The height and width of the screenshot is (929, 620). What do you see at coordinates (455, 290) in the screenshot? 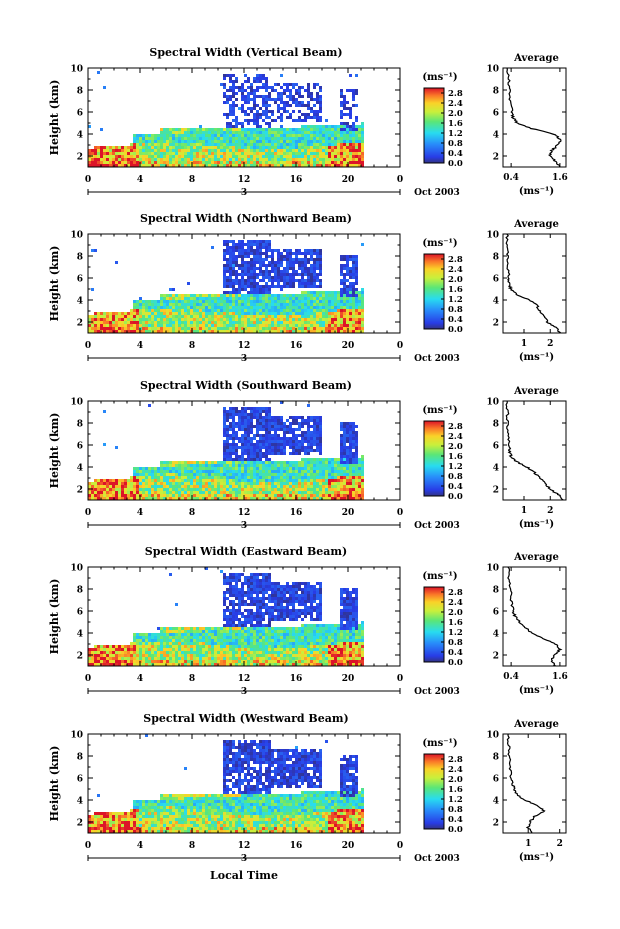
I see `colorbar-tick-label: 1.6` at bounding box center [455, 290].